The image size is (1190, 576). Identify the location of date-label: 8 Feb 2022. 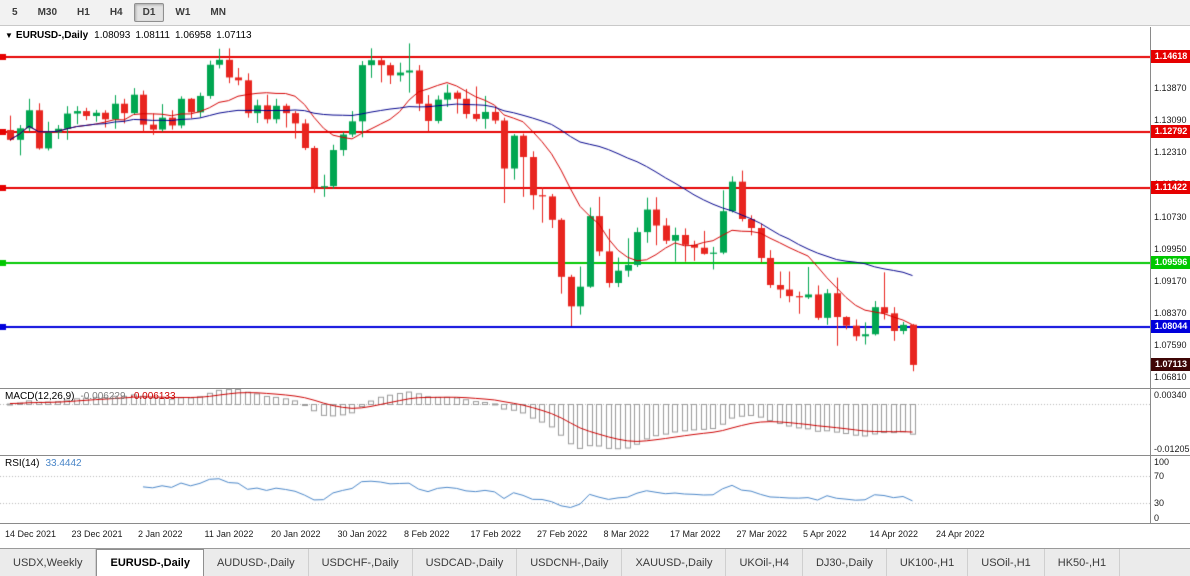
(427, 534).